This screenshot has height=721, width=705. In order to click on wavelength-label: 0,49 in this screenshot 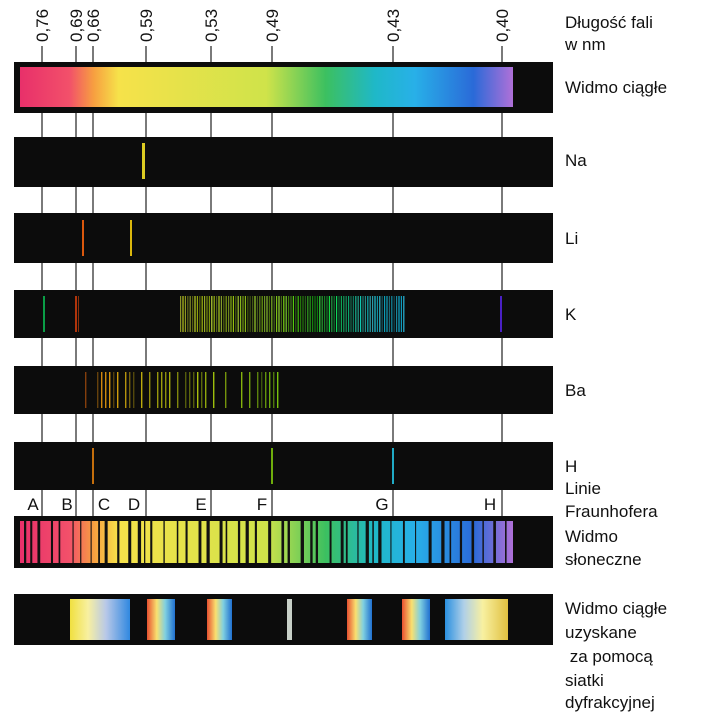, I will do `click(272, 25)`.